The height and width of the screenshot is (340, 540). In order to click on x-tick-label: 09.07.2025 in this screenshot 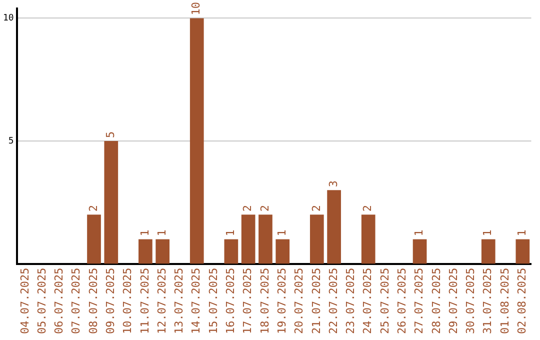, I will do `click(111, 301)`.